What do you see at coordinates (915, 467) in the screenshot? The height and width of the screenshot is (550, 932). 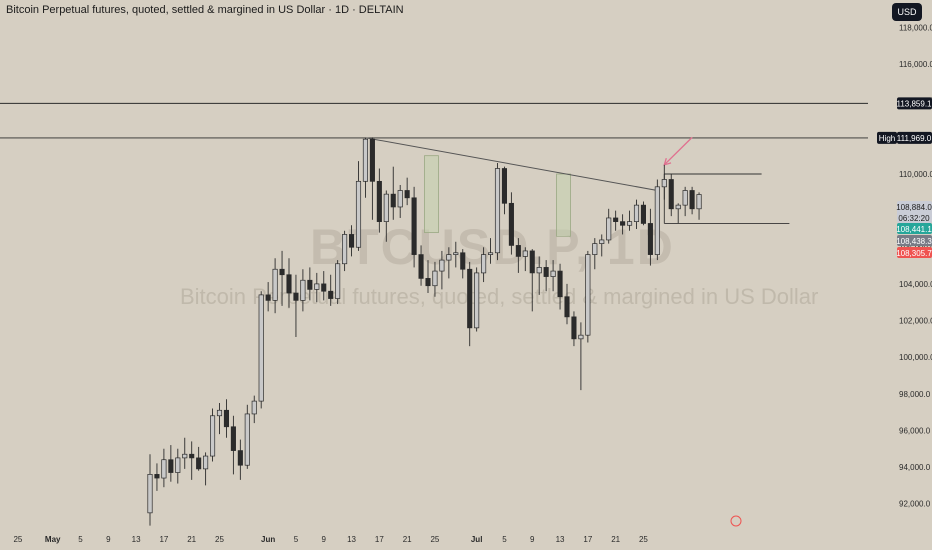 I see `price-tick-label: 94,000.0` at bounding box center [915, 467].